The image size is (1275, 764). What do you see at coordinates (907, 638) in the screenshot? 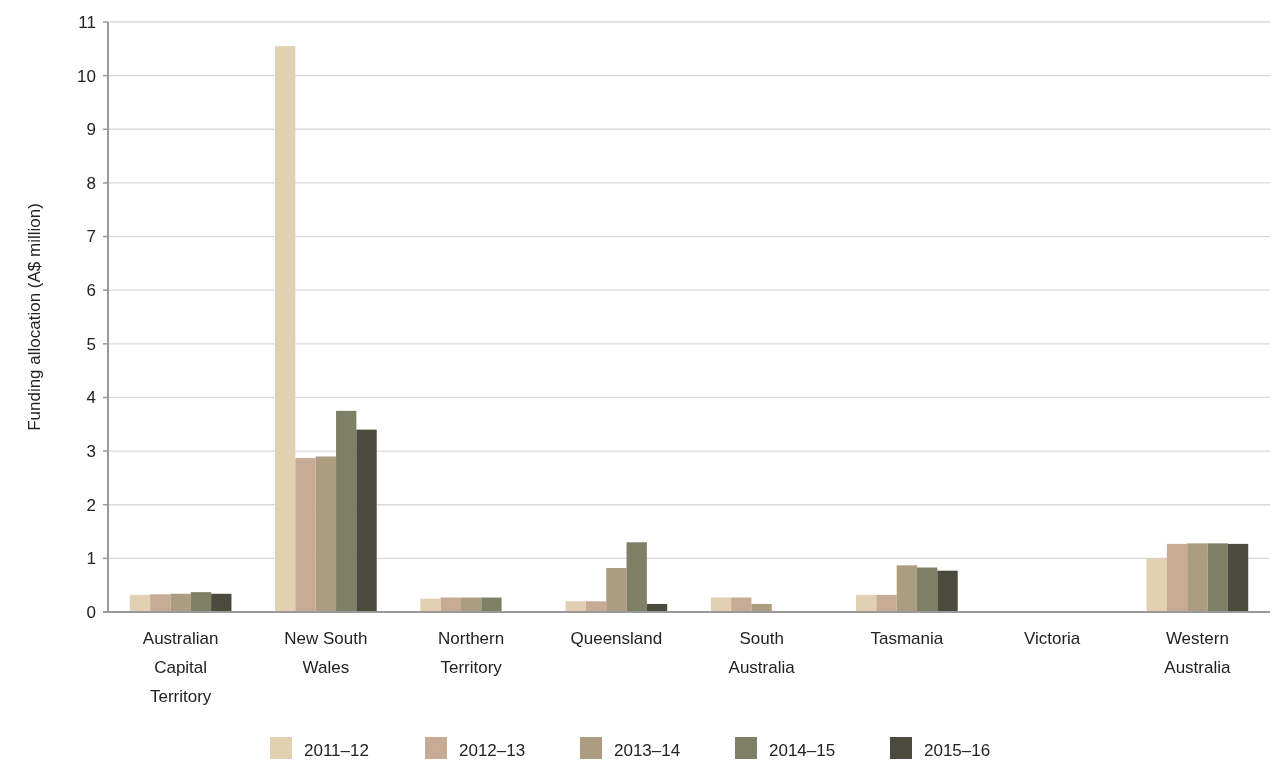
I see `x-tick-label: Tasmania` at bounding box center [907, 638].